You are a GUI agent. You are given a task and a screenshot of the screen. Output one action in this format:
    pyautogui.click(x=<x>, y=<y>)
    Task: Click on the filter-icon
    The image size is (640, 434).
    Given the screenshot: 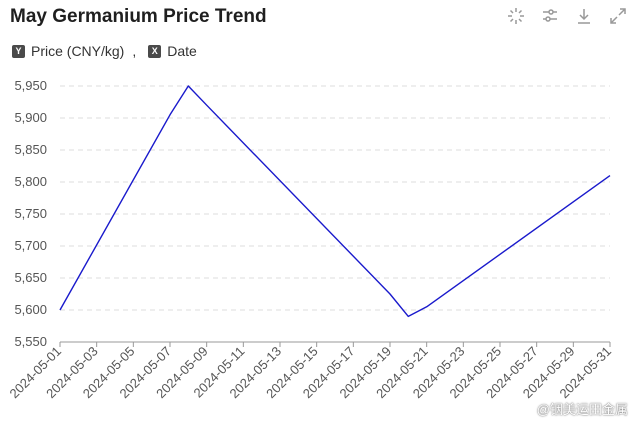 What is the action you would take?
    pyautogui.click(x=550, y=16)
    